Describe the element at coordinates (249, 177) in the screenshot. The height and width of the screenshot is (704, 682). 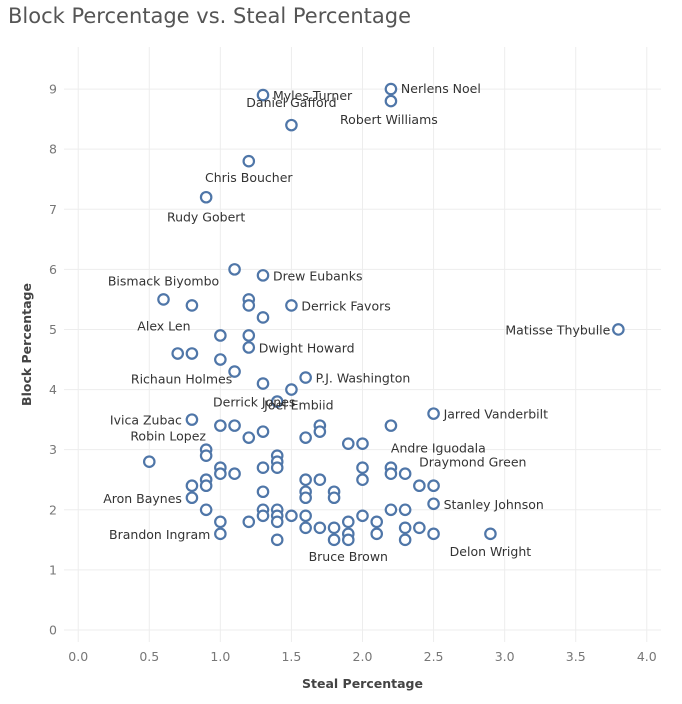
I see `point-label: Chris Boucher` at that location.